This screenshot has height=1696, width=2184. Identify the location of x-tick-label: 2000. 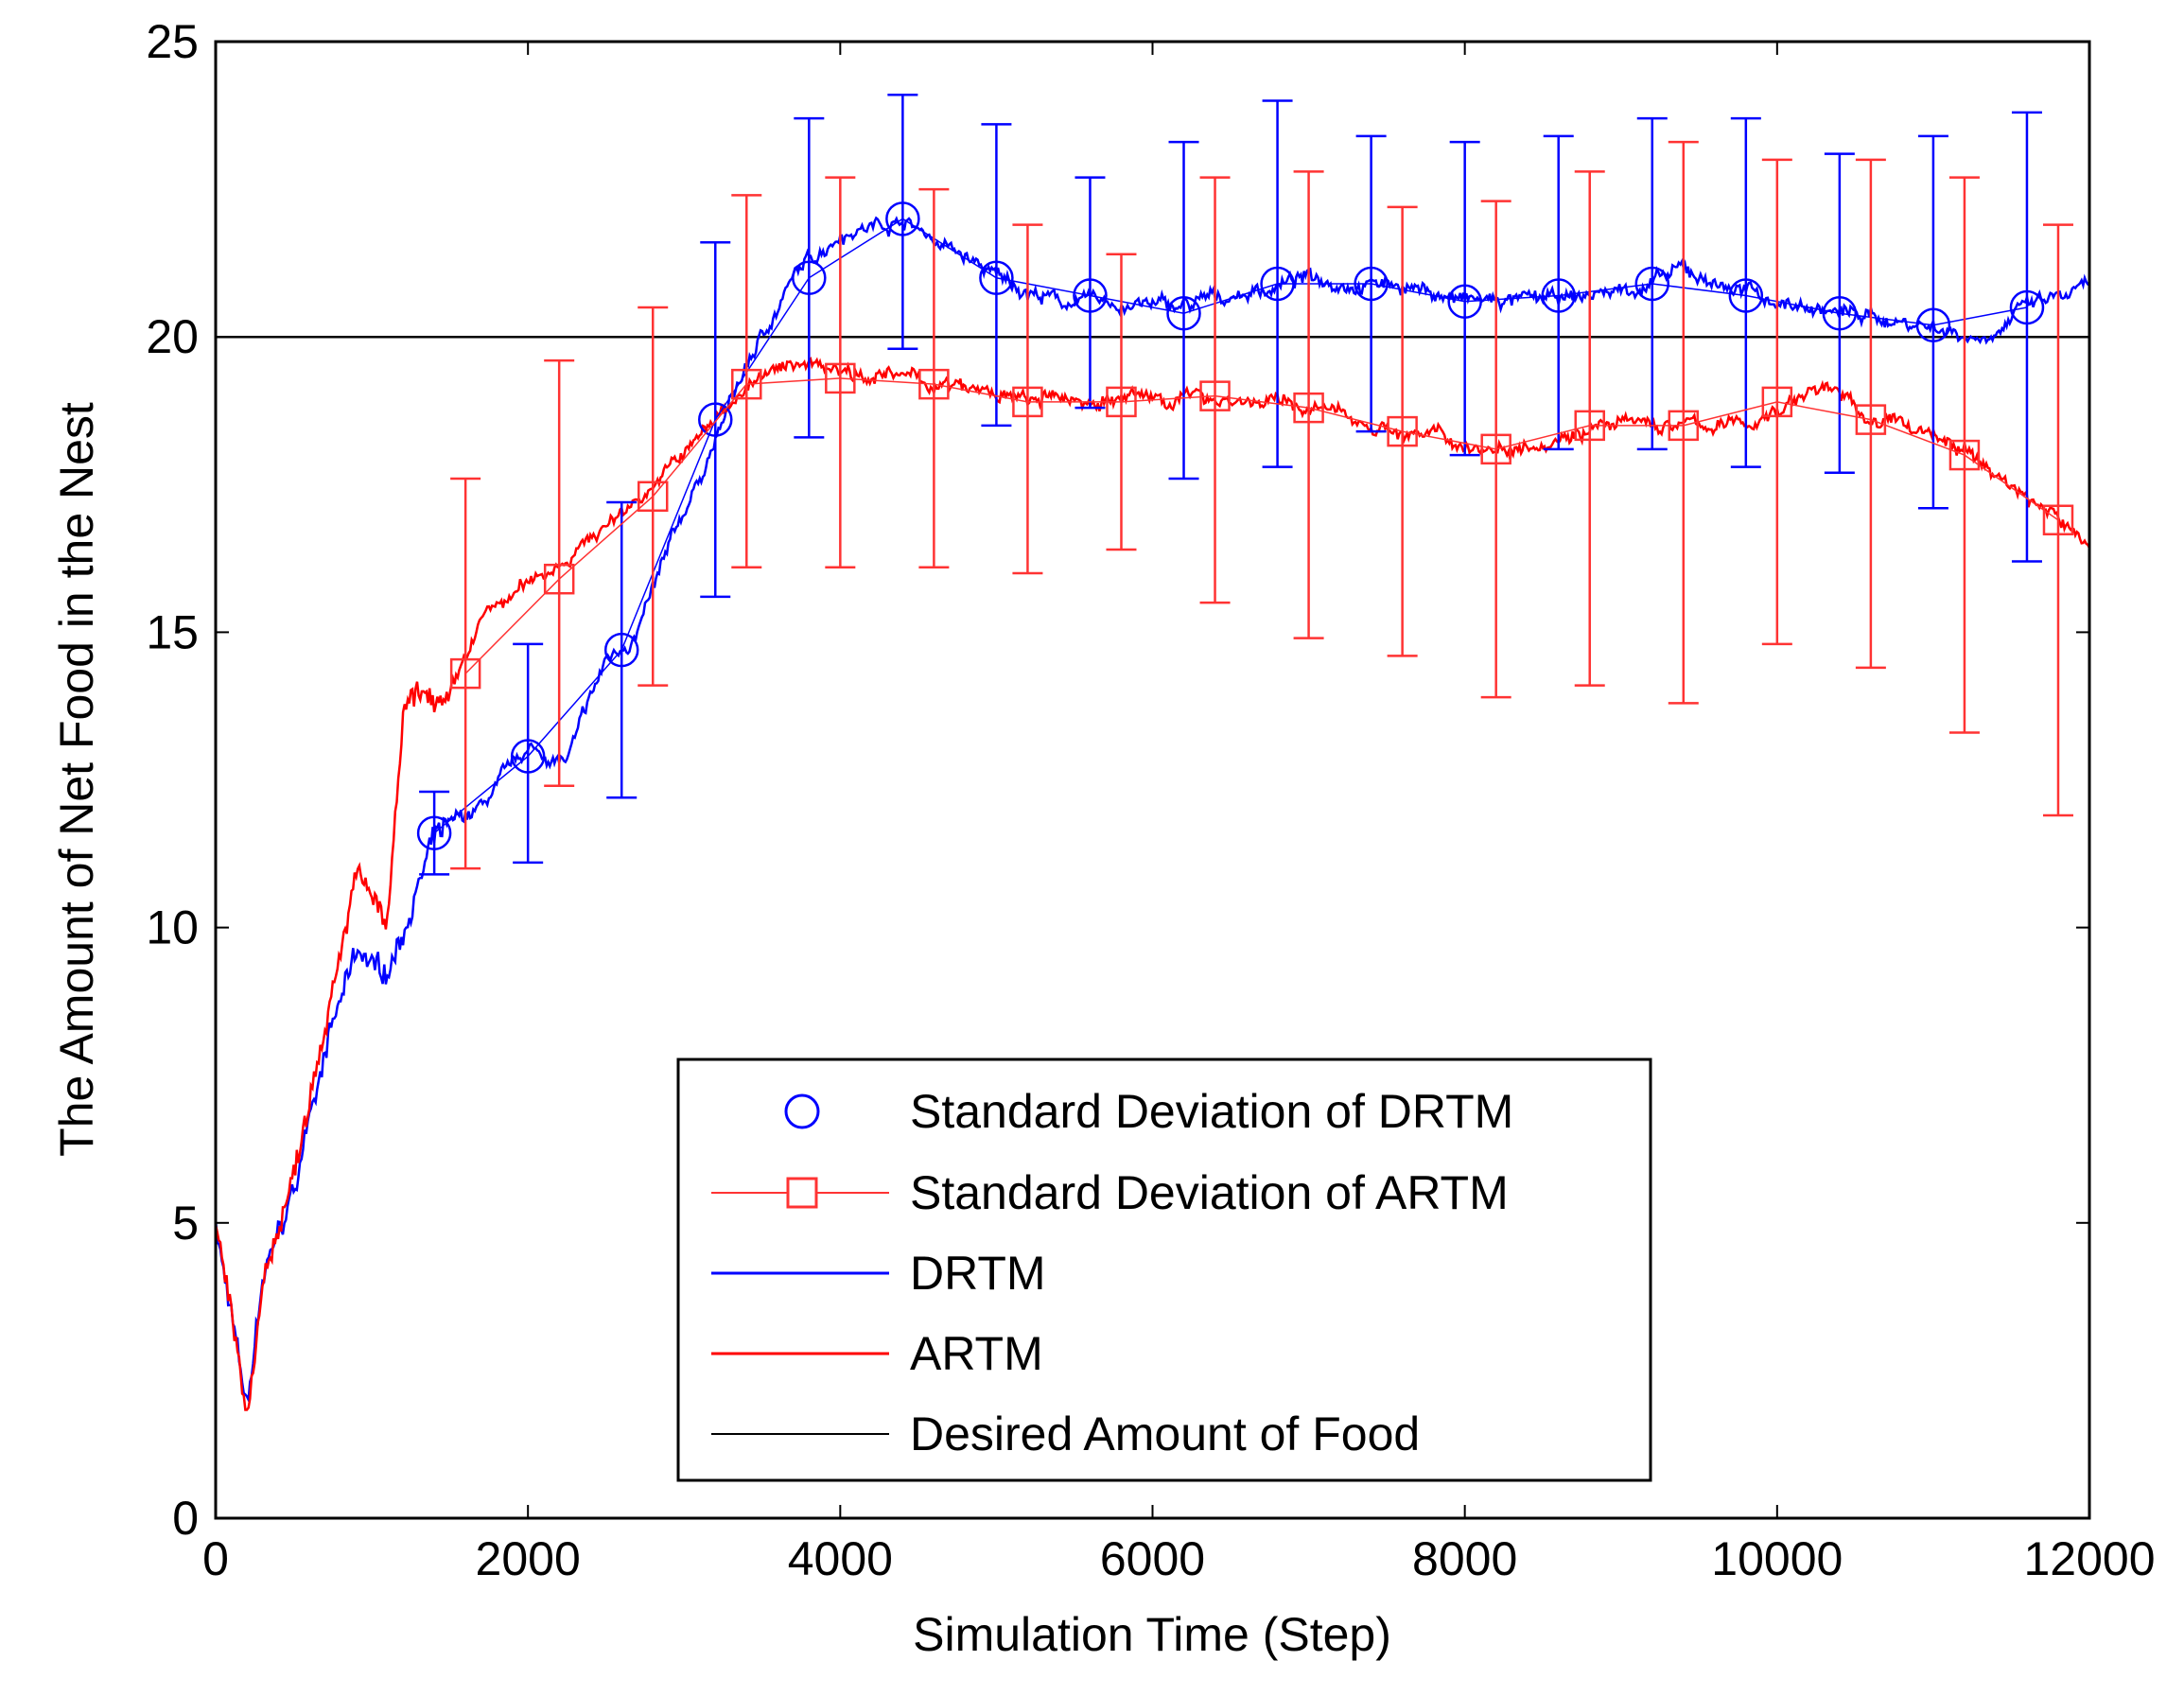
(528, 1558).